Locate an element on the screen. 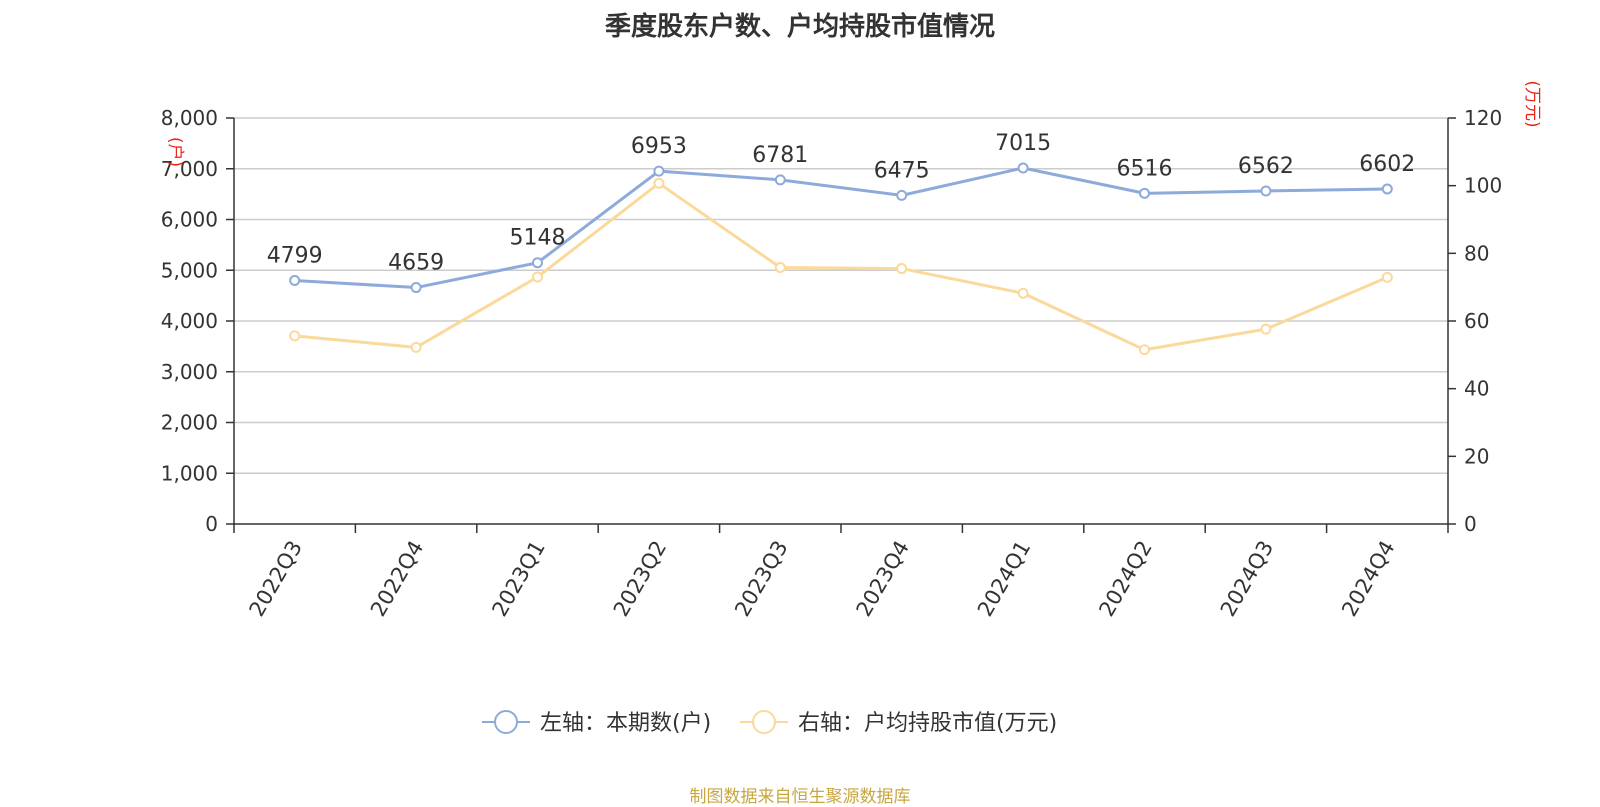 This screenshot has height=807, width=1600. x-tick-label: 2024Q2 is located at coordinates (1125, 579).